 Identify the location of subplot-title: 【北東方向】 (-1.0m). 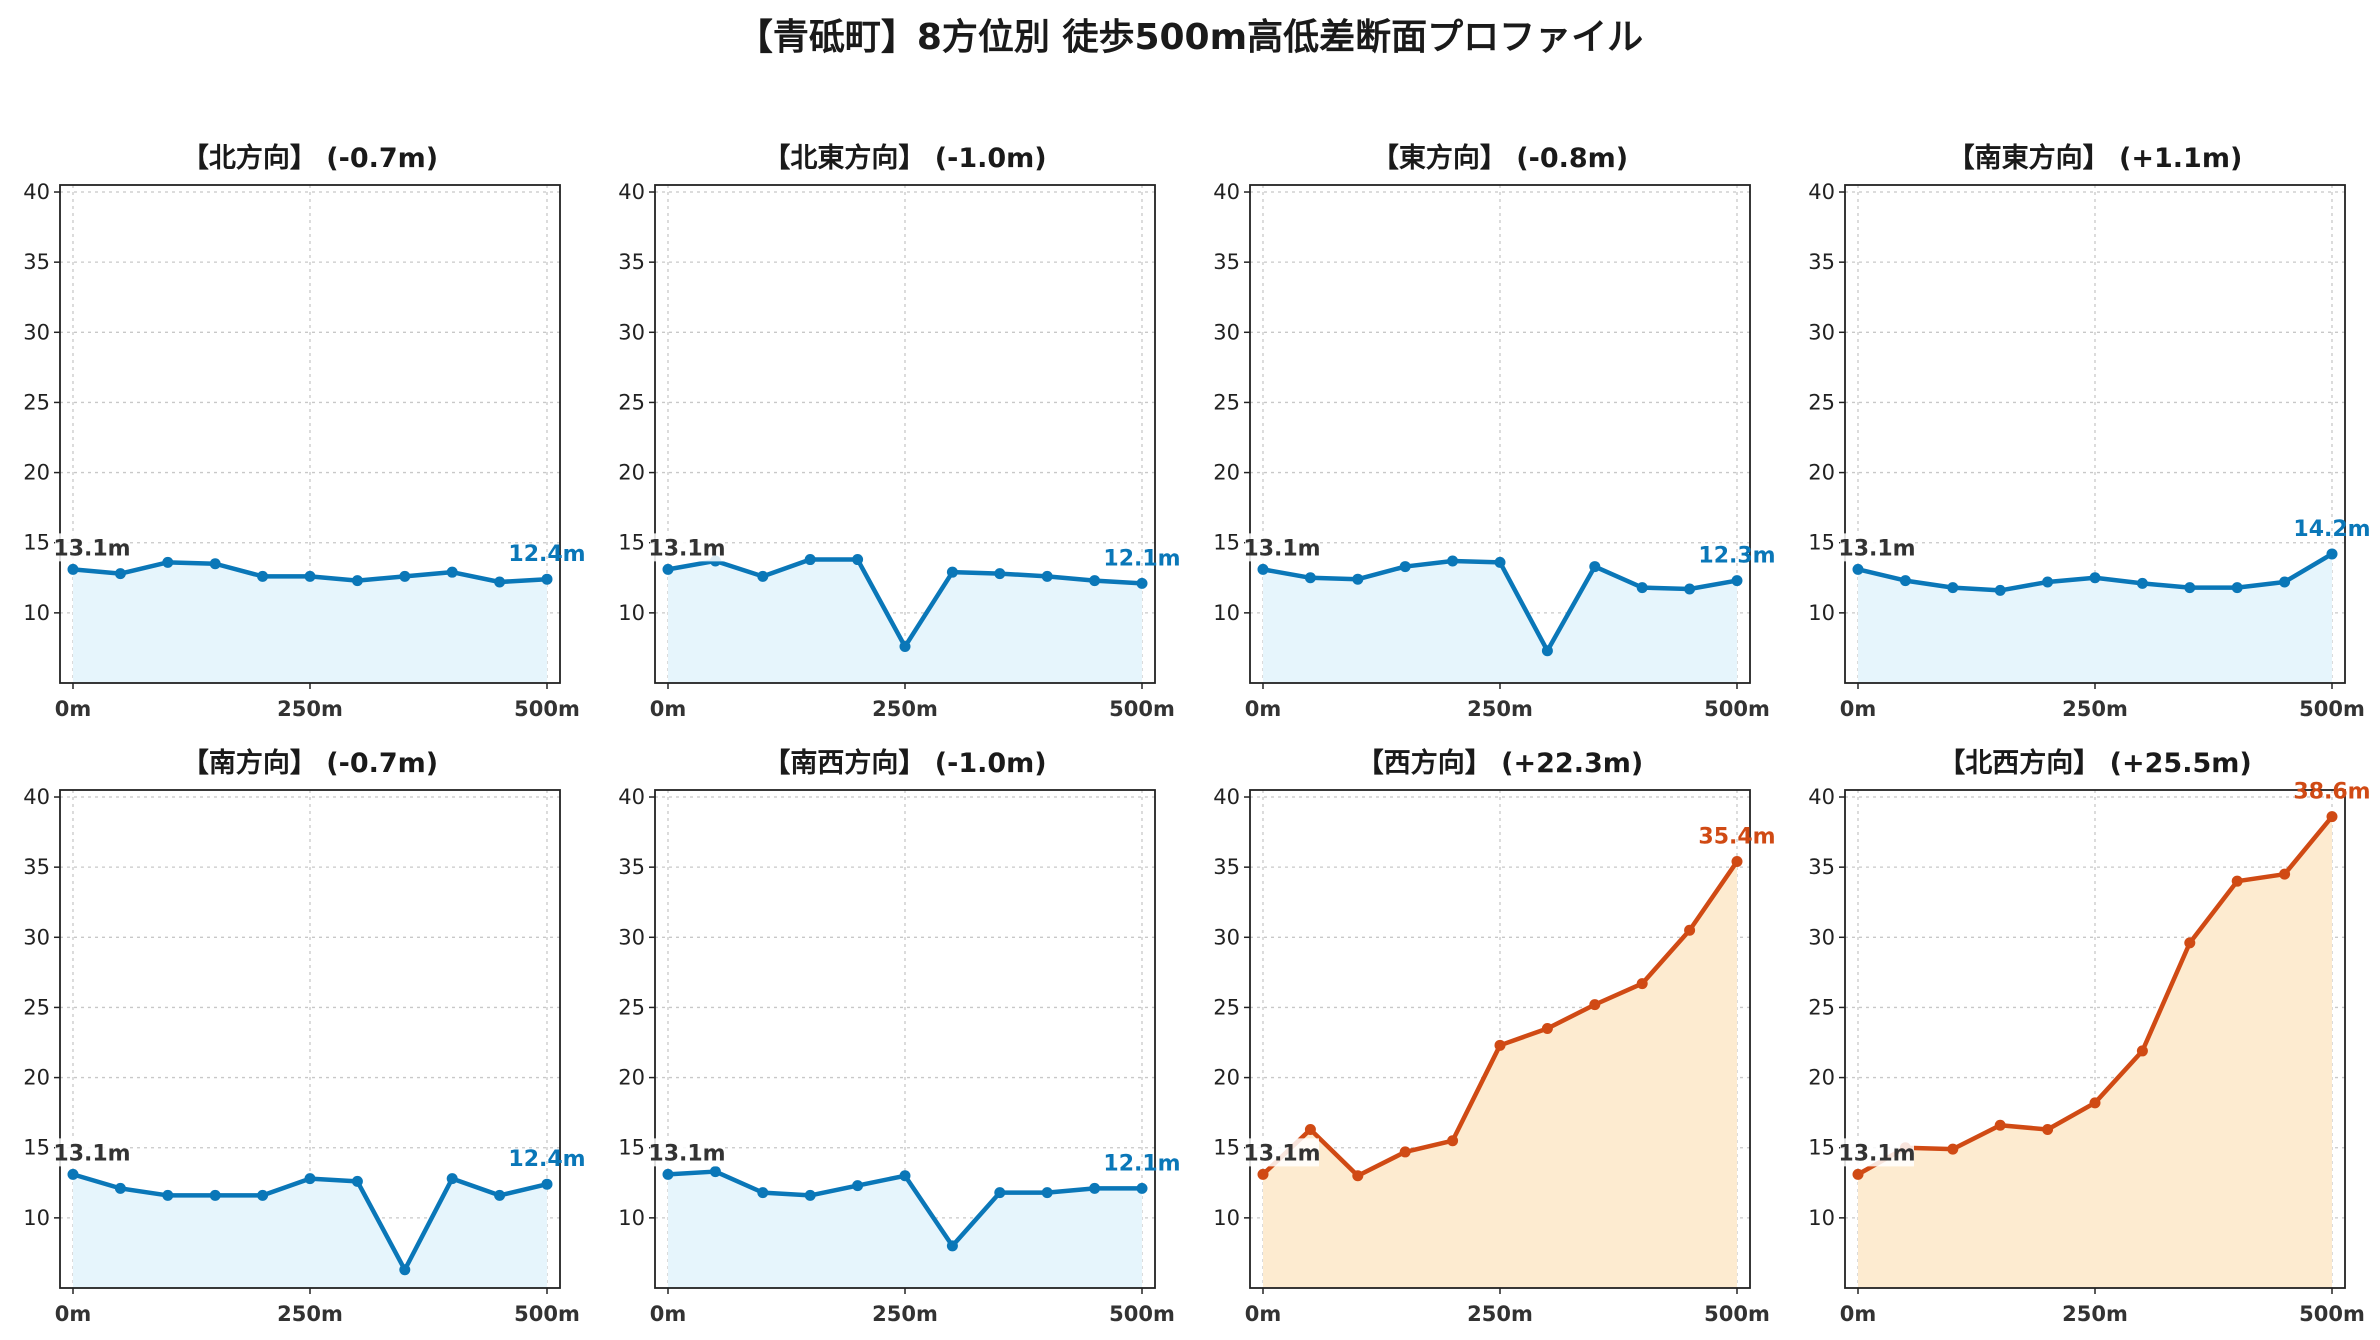
(904, 158).